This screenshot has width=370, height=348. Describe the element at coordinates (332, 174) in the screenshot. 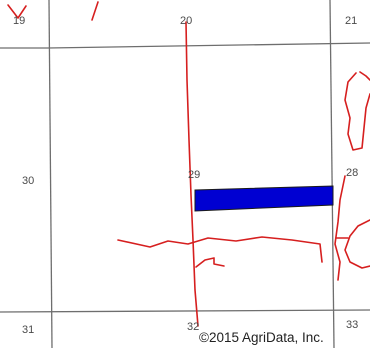

I see `section-line-east` at that location.